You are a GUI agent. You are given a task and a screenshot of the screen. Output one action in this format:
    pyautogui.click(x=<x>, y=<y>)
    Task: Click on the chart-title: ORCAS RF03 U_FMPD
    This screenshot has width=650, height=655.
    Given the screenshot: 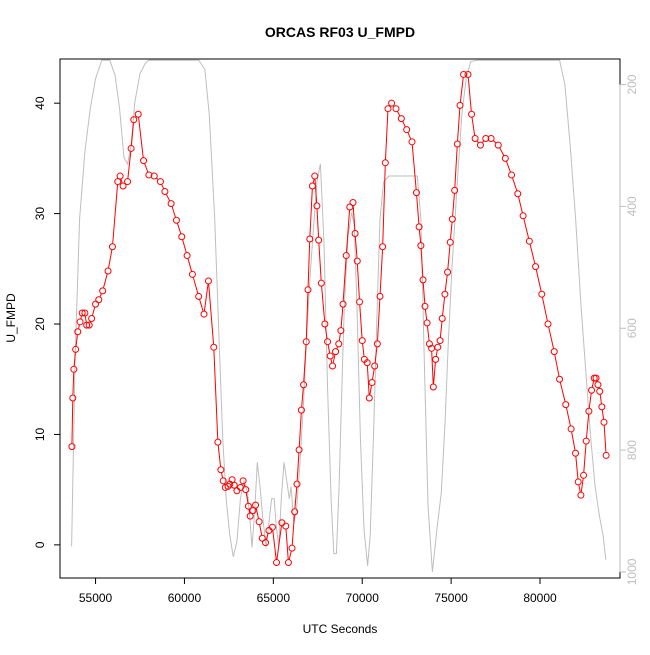 What is the action you would take?
    pyautogui.click(x=340, y=32)
    